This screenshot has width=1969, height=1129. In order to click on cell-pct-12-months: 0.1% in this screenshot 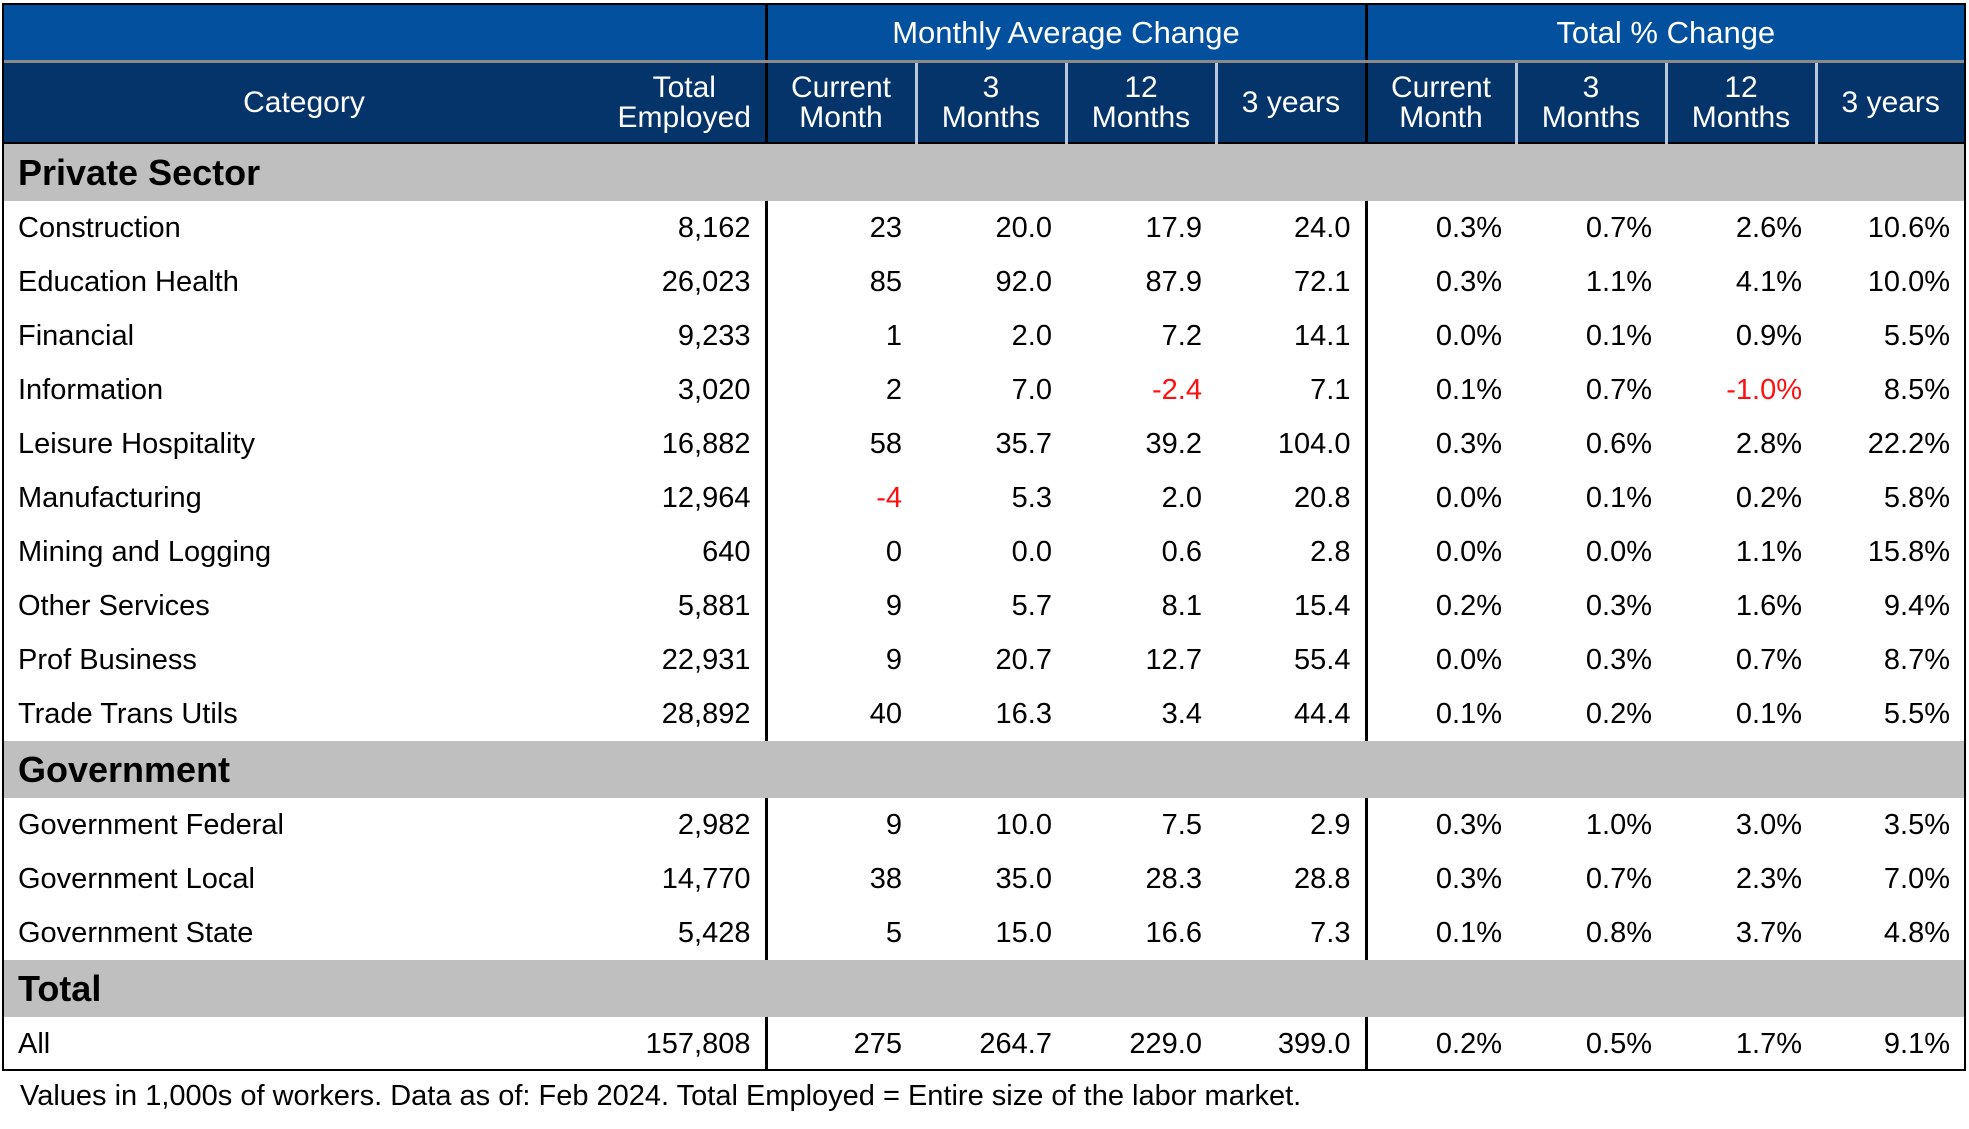, I will do `click(1768, 713)`.